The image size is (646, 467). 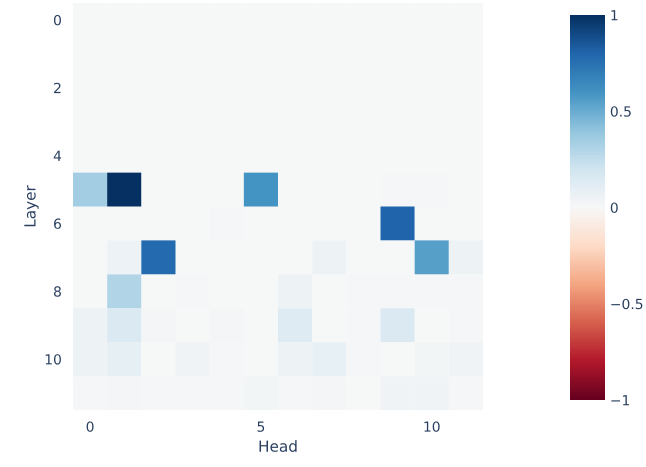 I want to click on y-tick-label: 6, so click(x=58, y=223).